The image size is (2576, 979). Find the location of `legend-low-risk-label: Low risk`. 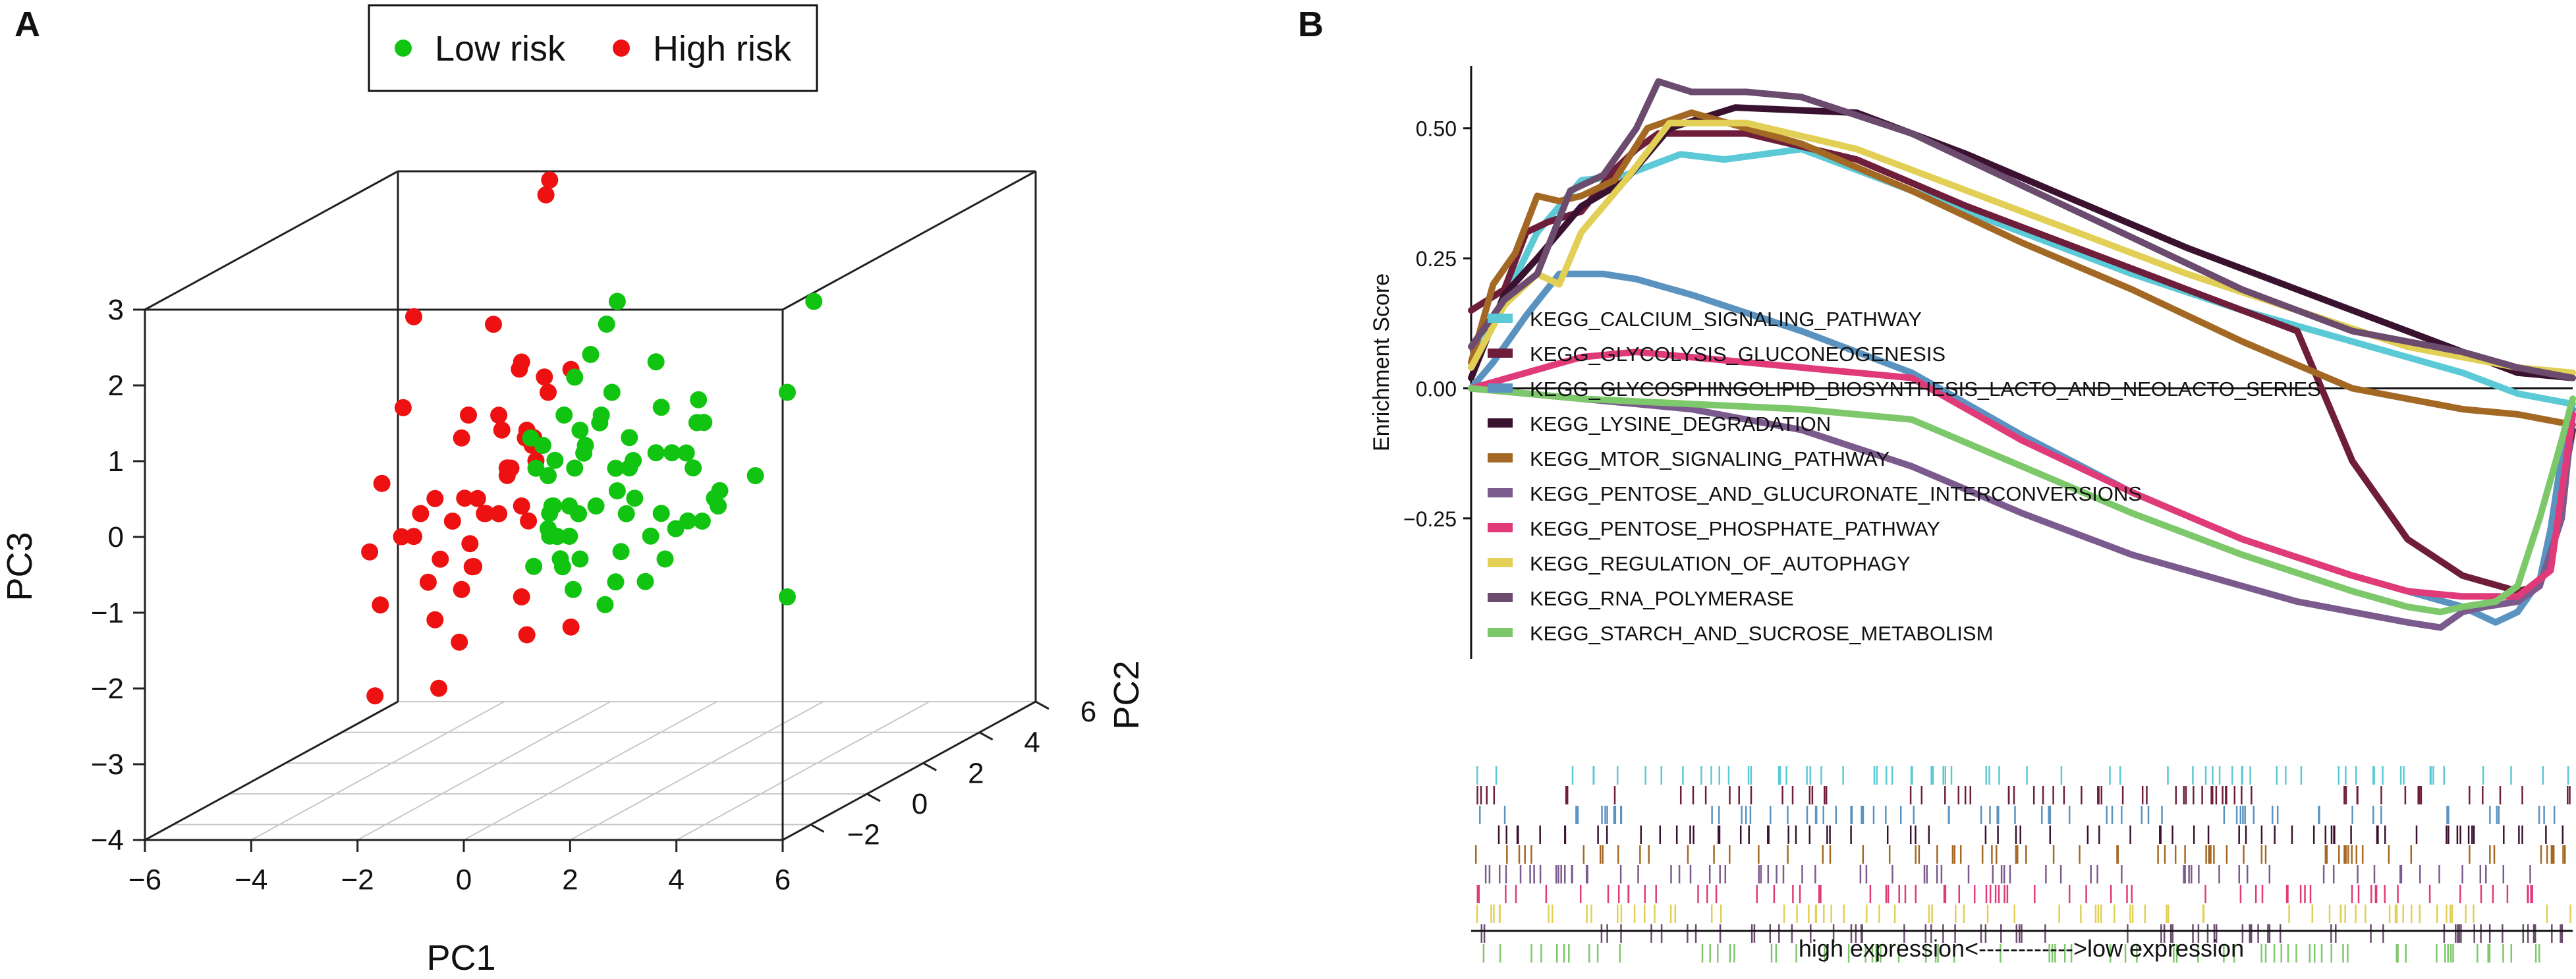

legend-low-risk-label: Low risk is located at coordinates (500, 49).